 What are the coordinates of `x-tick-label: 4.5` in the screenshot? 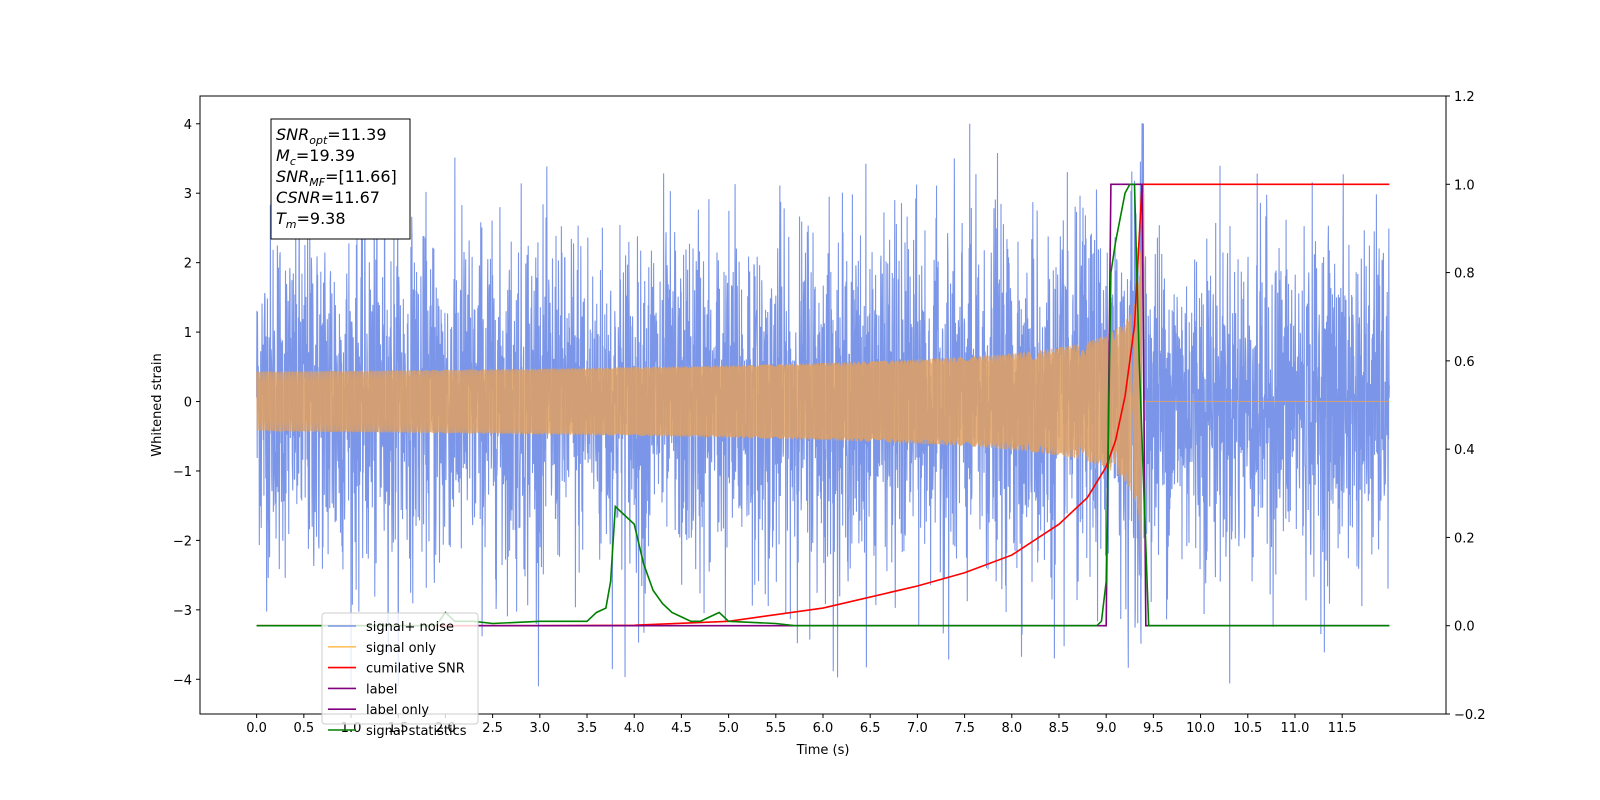 It's located at (681, 728).